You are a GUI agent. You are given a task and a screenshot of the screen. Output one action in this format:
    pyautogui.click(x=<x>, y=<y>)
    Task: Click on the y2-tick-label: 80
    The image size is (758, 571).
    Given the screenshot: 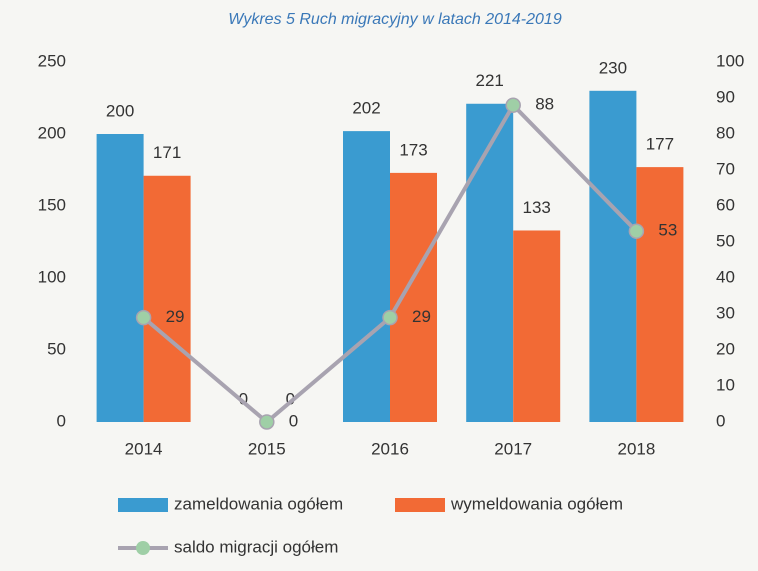 What is the action you would take?
    pyautogui.click(x=725, y=132)
    